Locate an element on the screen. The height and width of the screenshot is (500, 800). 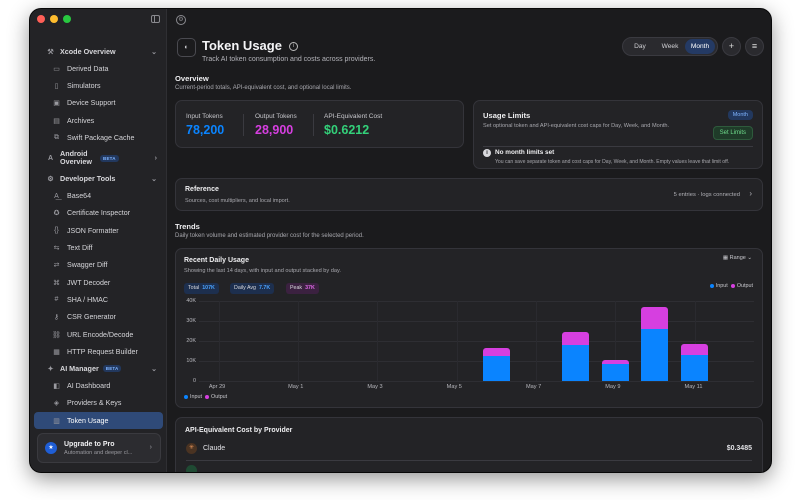
sidebar-item-url-encode: ⛓ URL Encode/Decode is located at coordinates (98, 334).